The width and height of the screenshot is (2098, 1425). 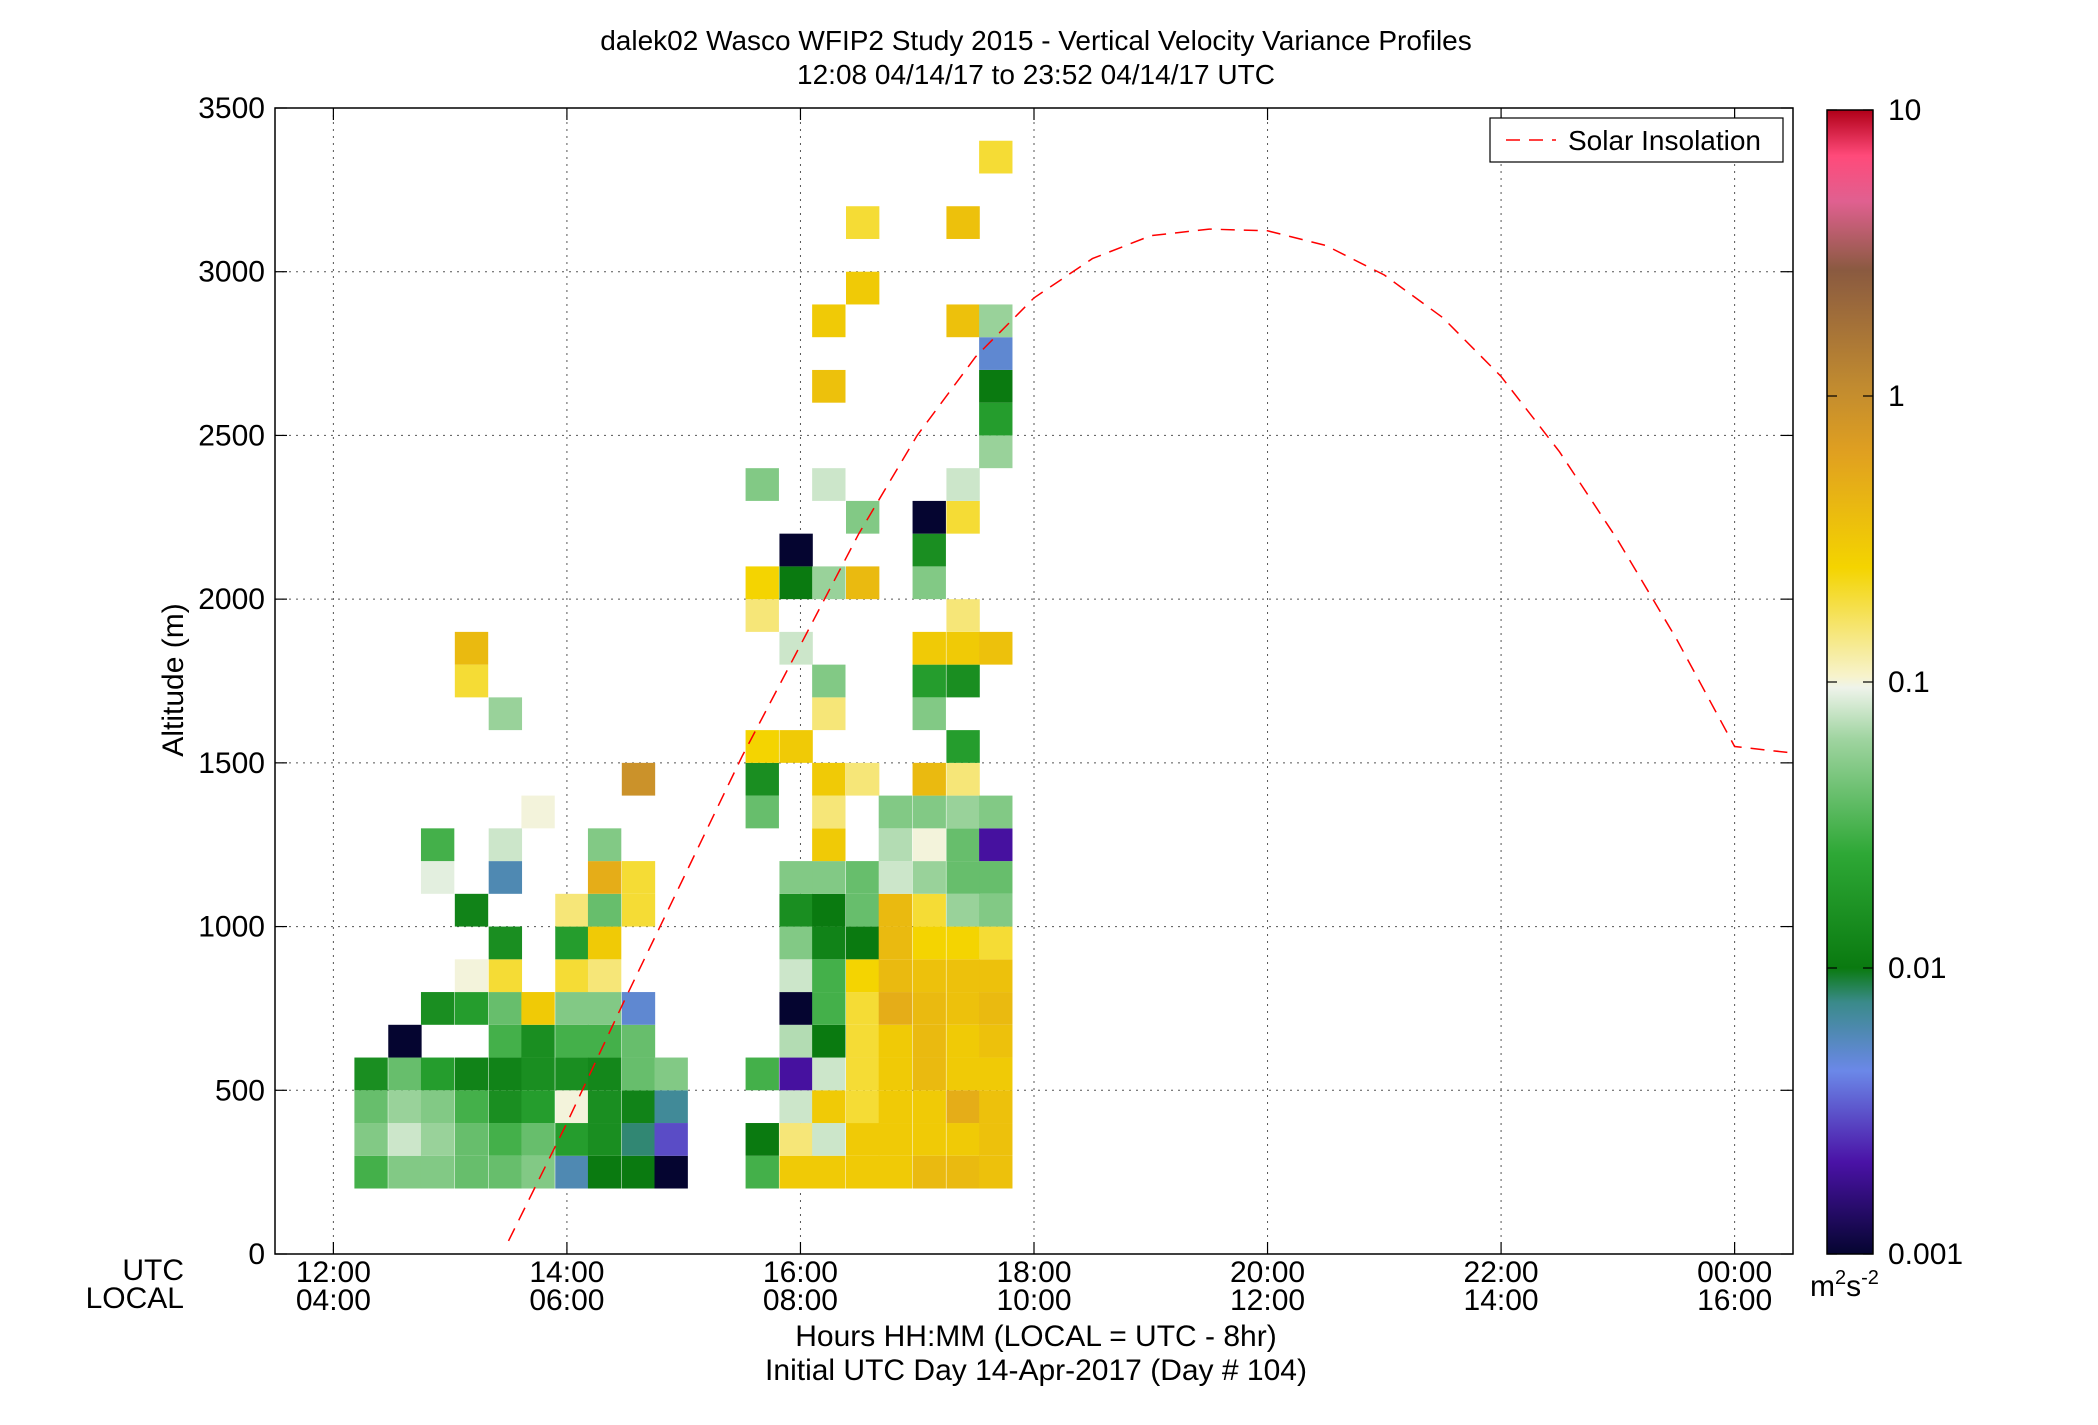 I want to click on x-tick-label-local: 06:00, so click(x=566, y=1300).